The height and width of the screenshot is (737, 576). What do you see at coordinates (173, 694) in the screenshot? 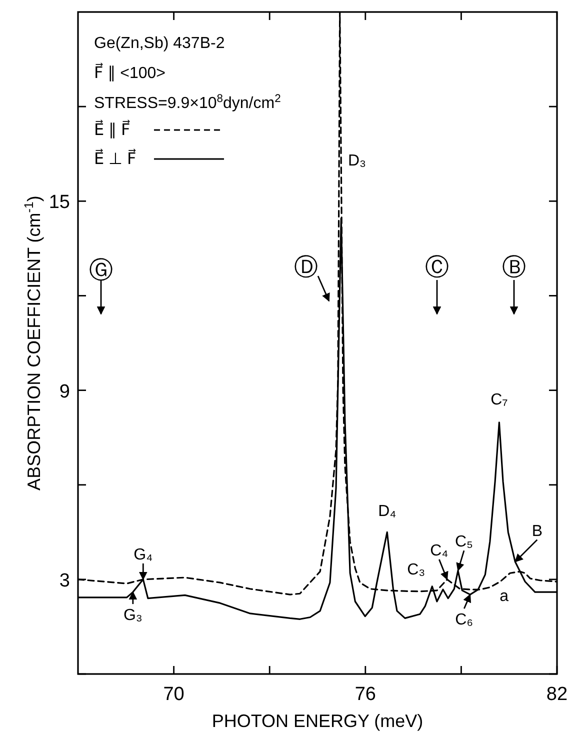
I see `x-tick-label: 70` at bounding box center [173, 694].